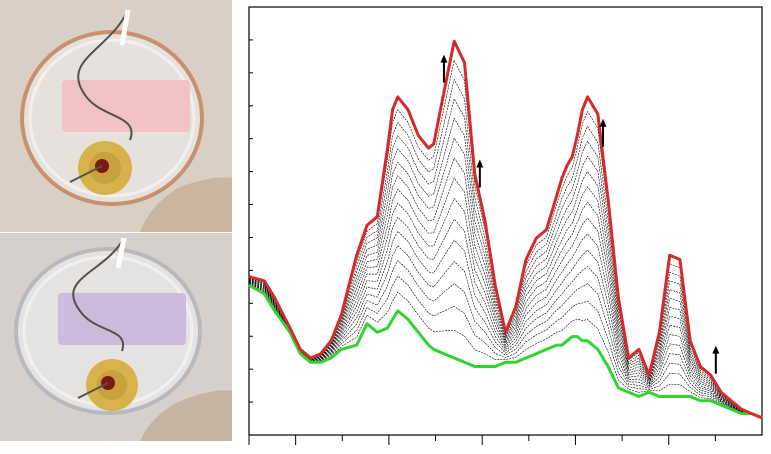 This screenshot has width=771, height=454. I want to click on photo-purple-film, so click(116, 337).